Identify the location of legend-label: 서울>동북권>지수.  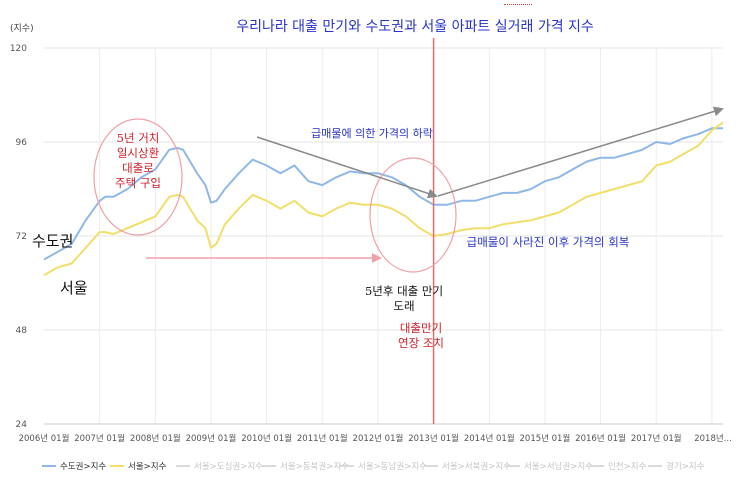
(314, 466).